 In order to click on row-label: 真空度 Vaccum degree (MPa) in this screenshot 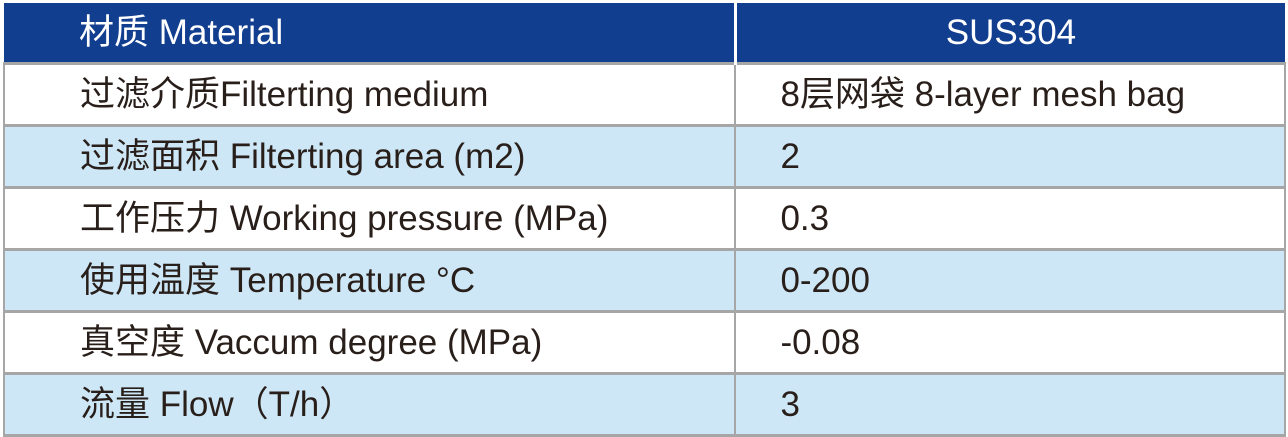, I will do `click(369, 342)`.